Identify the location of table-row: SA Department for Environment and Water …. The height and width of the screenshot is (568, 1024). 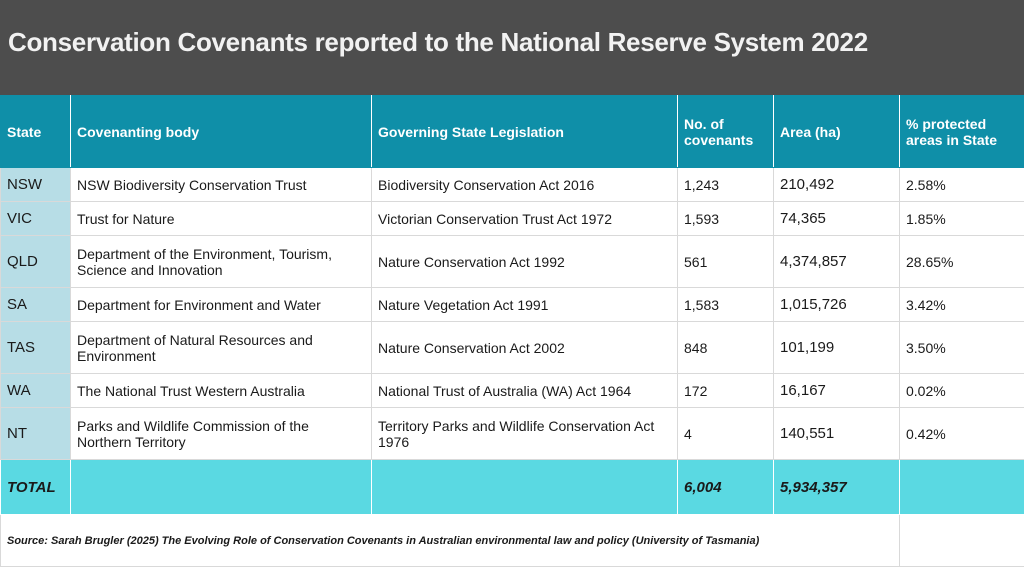
(512, 304).